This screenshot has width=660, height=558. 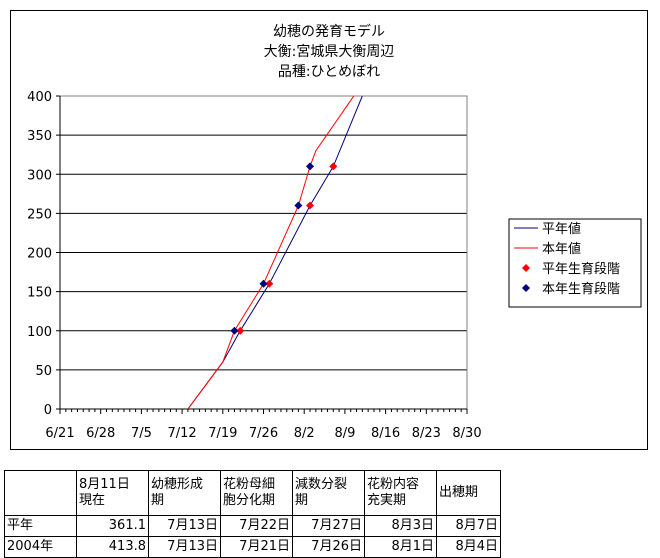 I want to click on table-cell: 8月1日, so click(x=400, y=547).